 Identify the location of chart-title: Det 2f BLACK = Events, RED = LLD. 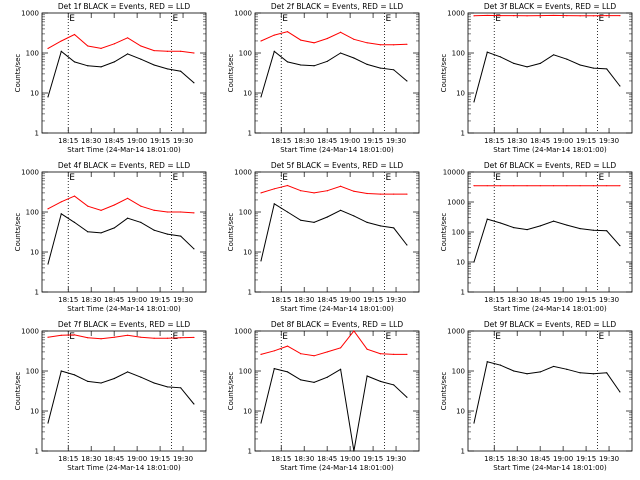
(337, 6).